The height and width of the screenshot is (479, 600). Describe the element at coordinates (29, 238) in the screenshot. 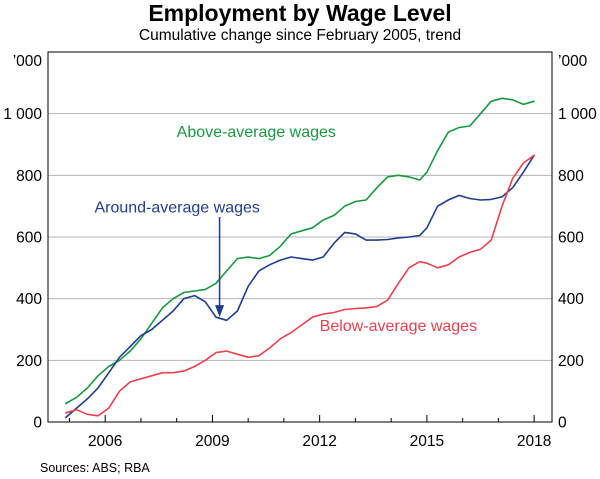

I see `y-tick-label-left-600: 600` at that location.